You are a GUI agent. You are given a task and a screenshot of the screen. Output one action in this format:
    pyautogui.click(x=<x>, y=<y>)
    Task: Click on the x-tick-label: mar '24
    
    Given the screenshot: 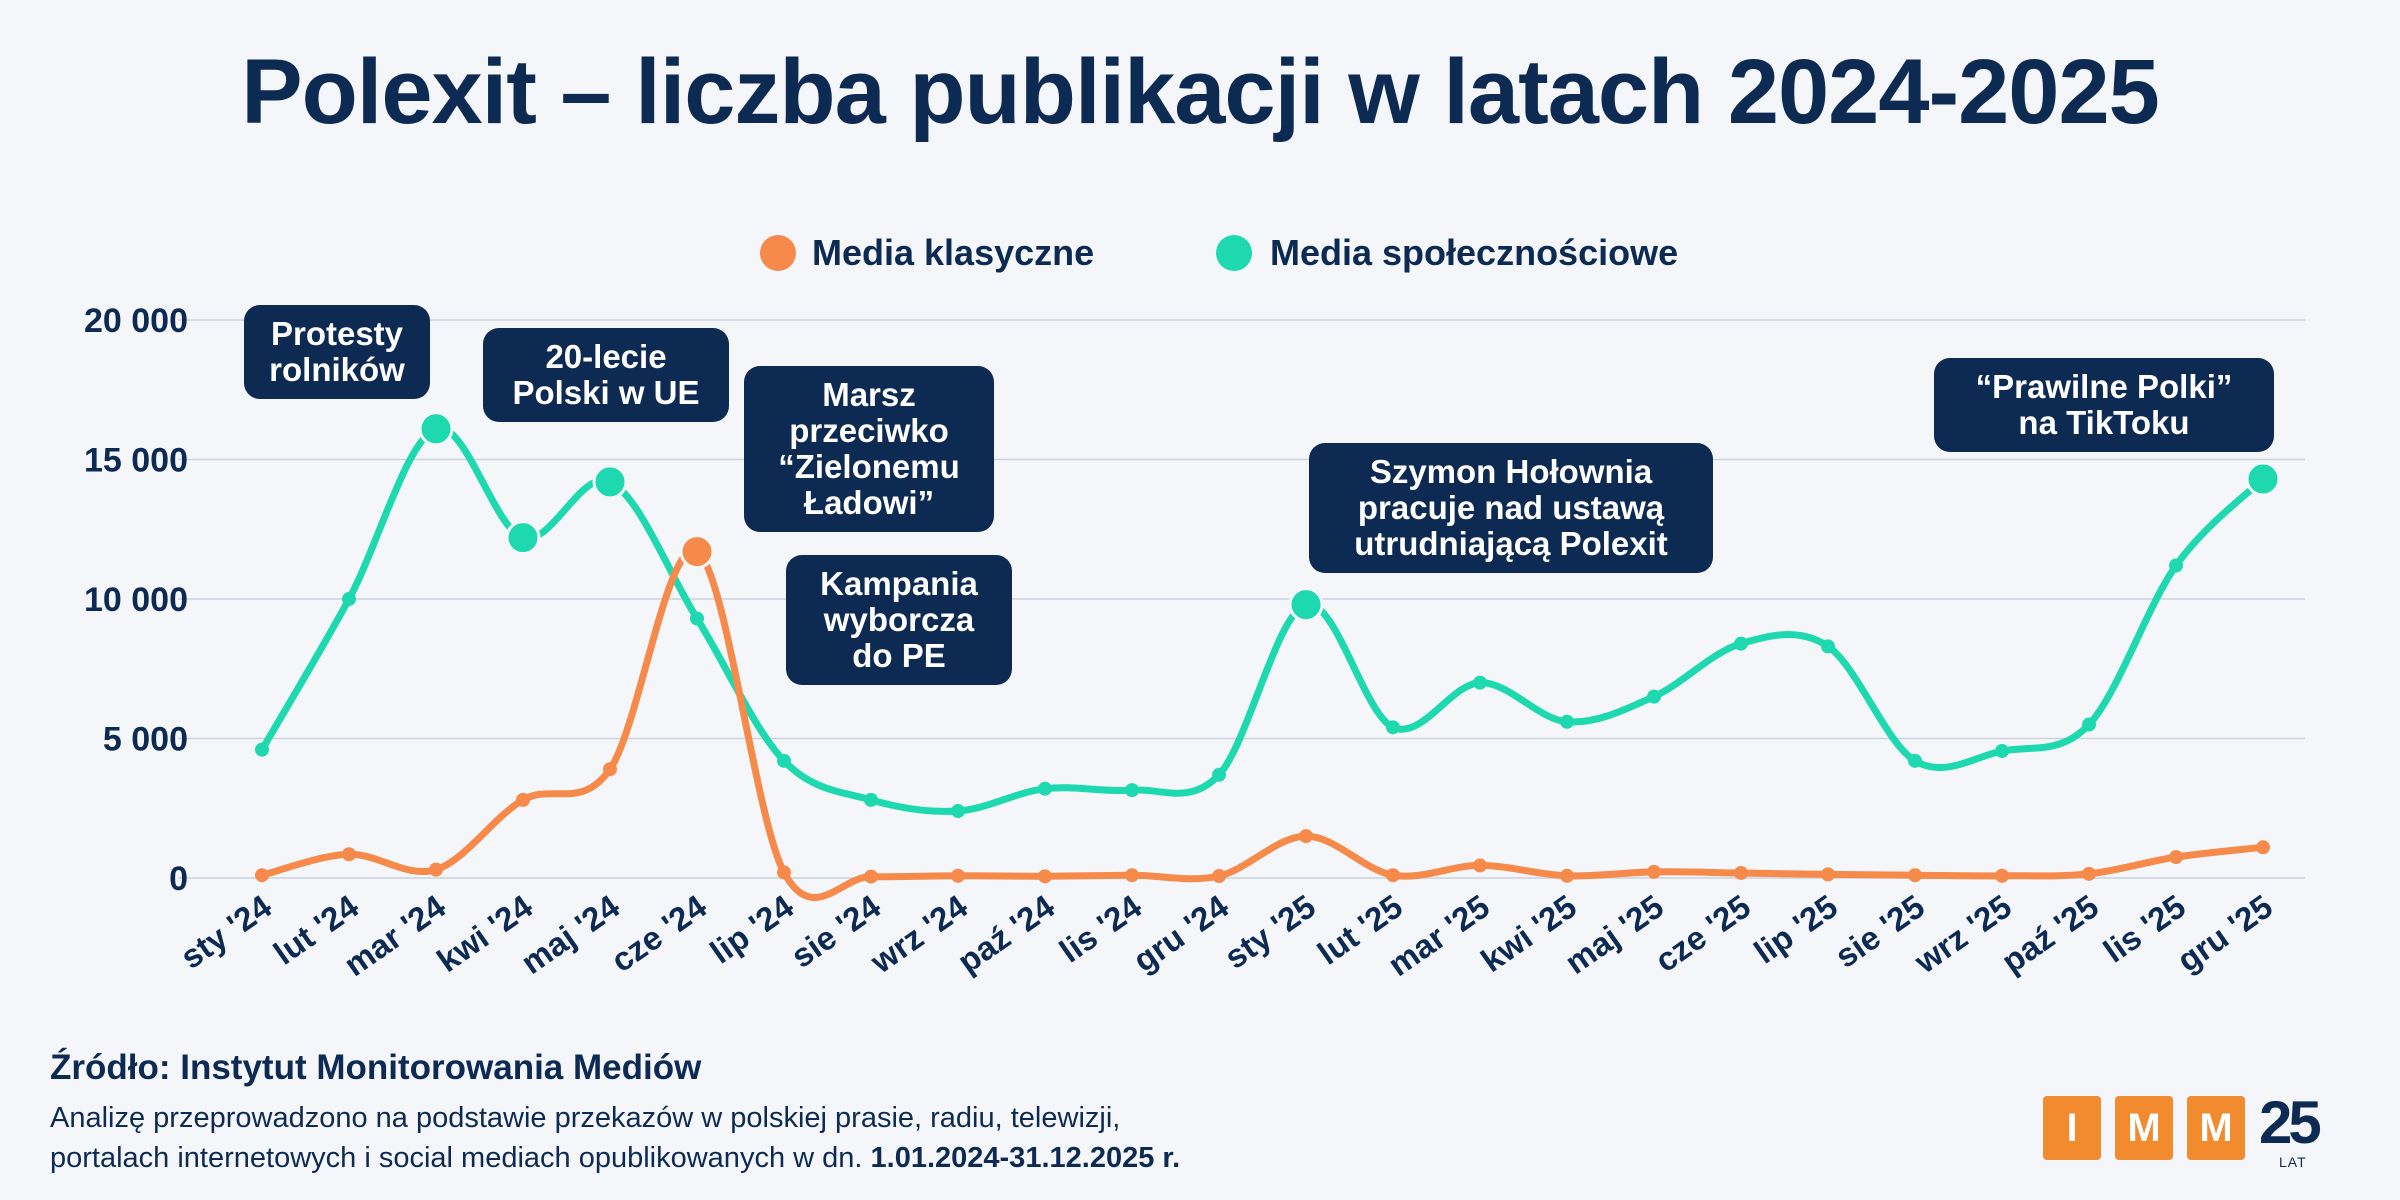 What is the action you would take?
    pyautogui.click(x=394, y=935)
    